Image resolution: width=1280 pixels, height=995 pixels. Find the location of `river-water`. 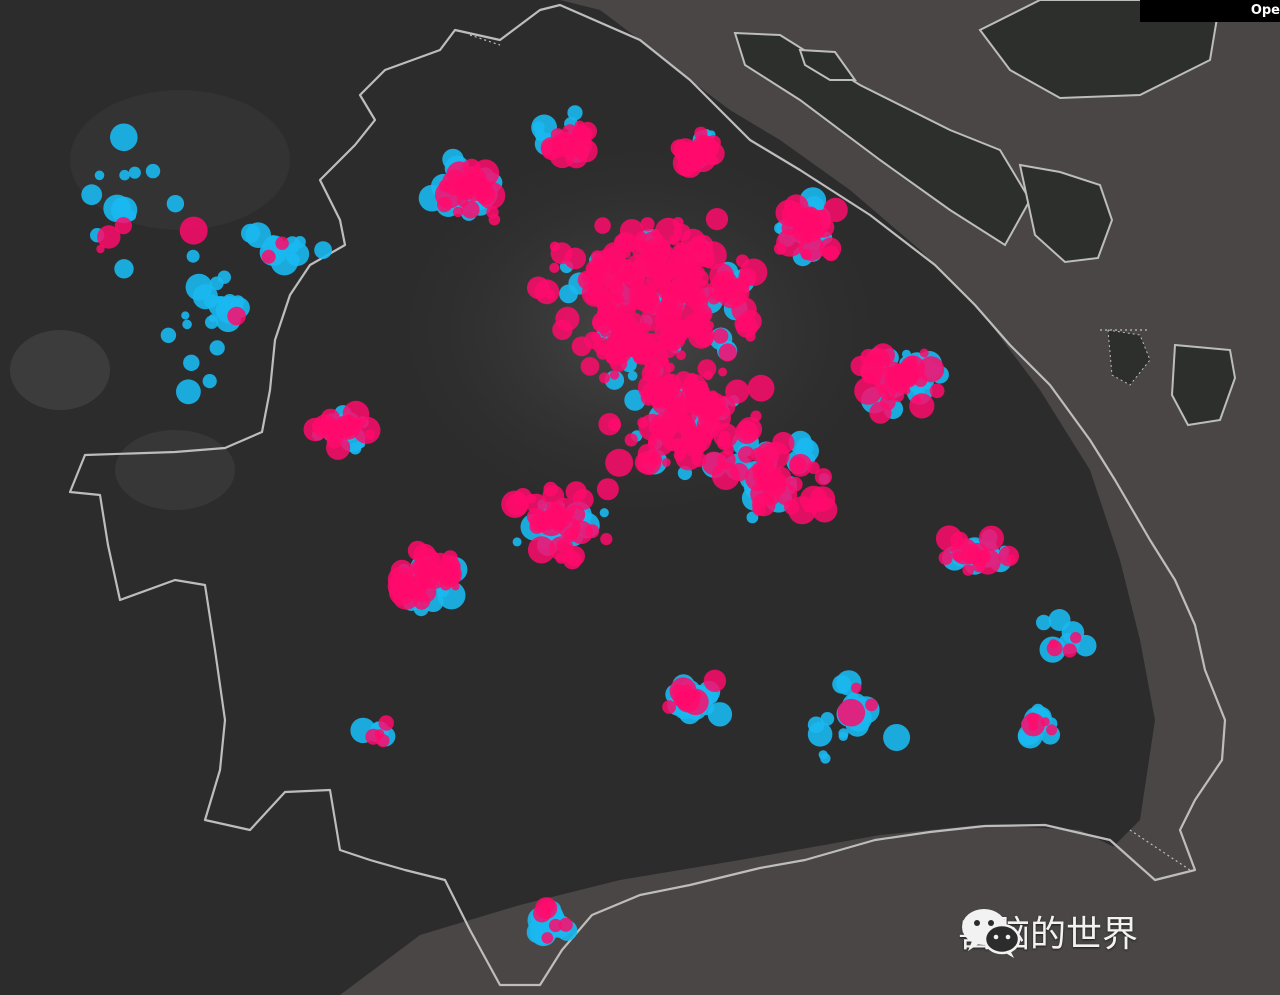

river-water is located at coordinates (810, 910).